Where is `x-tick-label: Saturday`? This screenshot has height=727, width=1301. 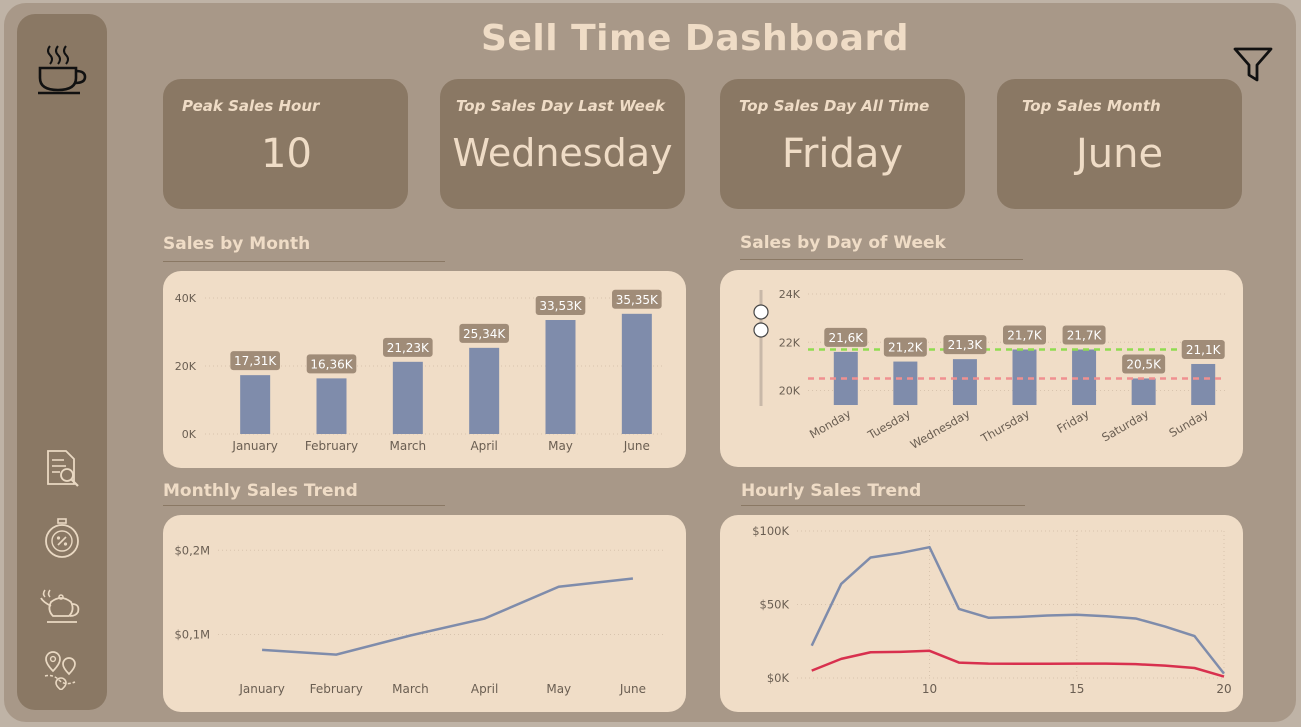
x-tick-label: Saturday is located at coordinates (1125, 425).